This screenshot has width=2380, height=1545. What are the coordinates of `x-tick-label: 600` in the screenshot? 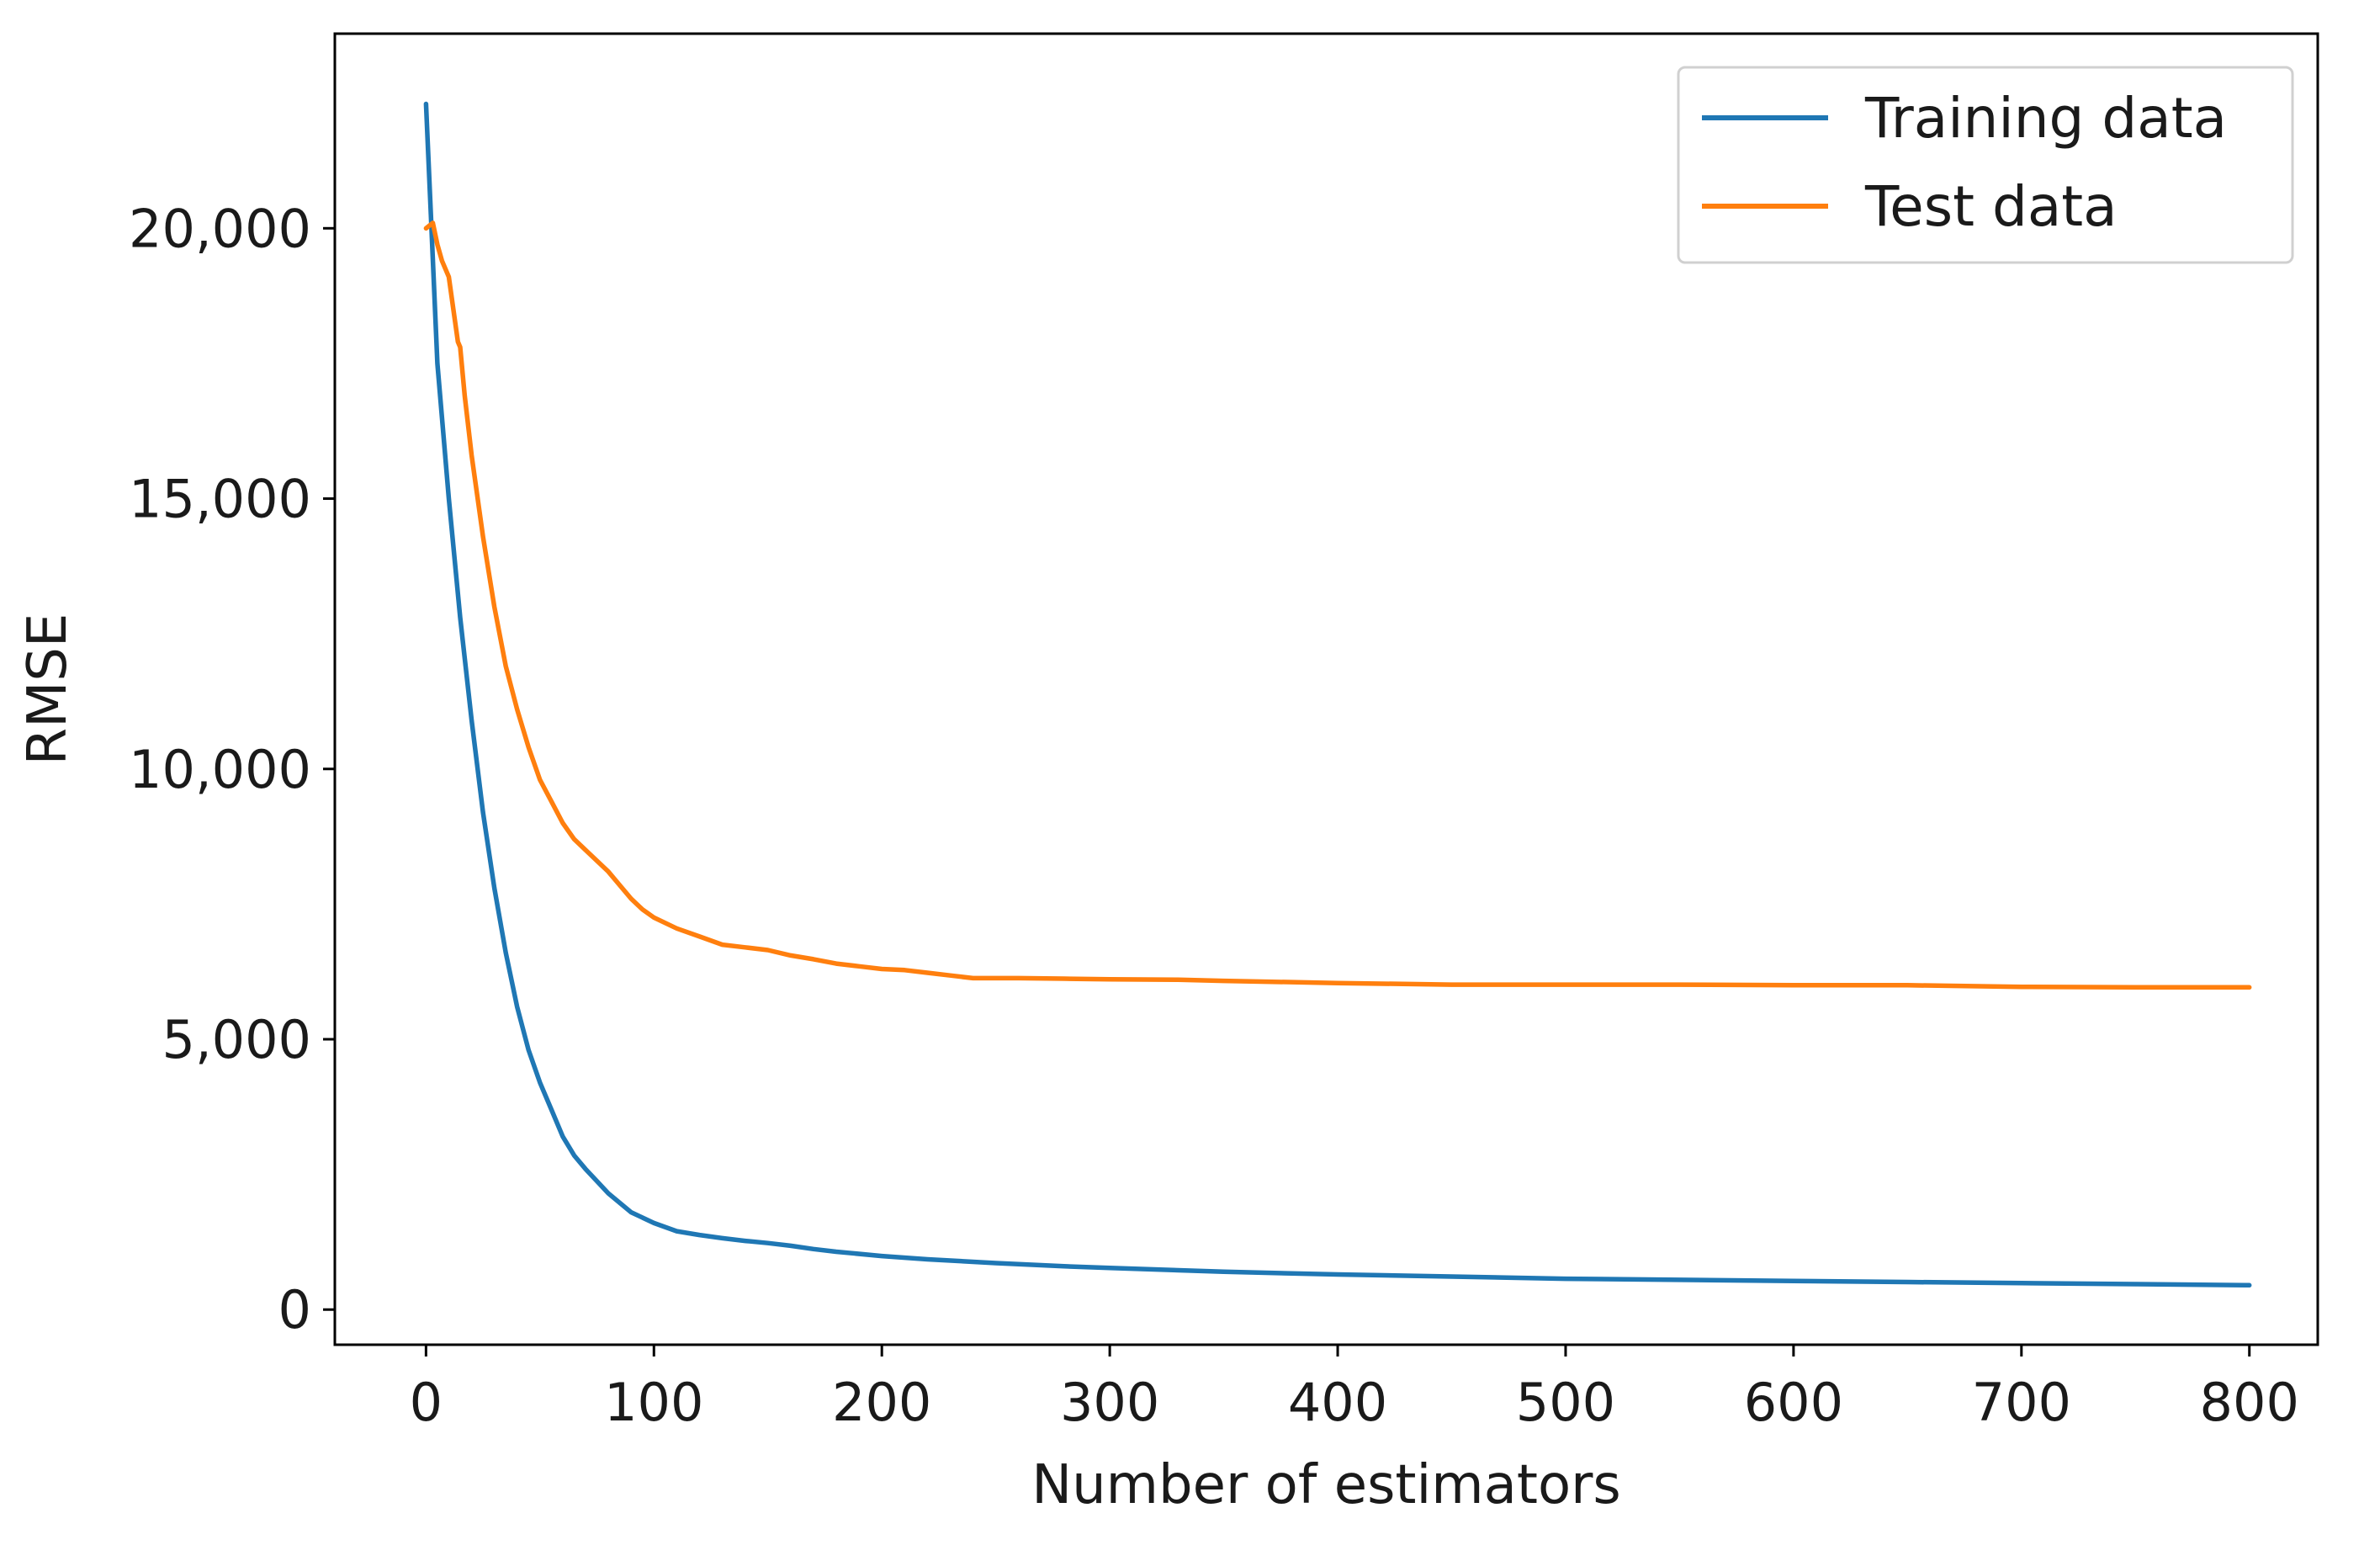 It's located at (1793, 1403).